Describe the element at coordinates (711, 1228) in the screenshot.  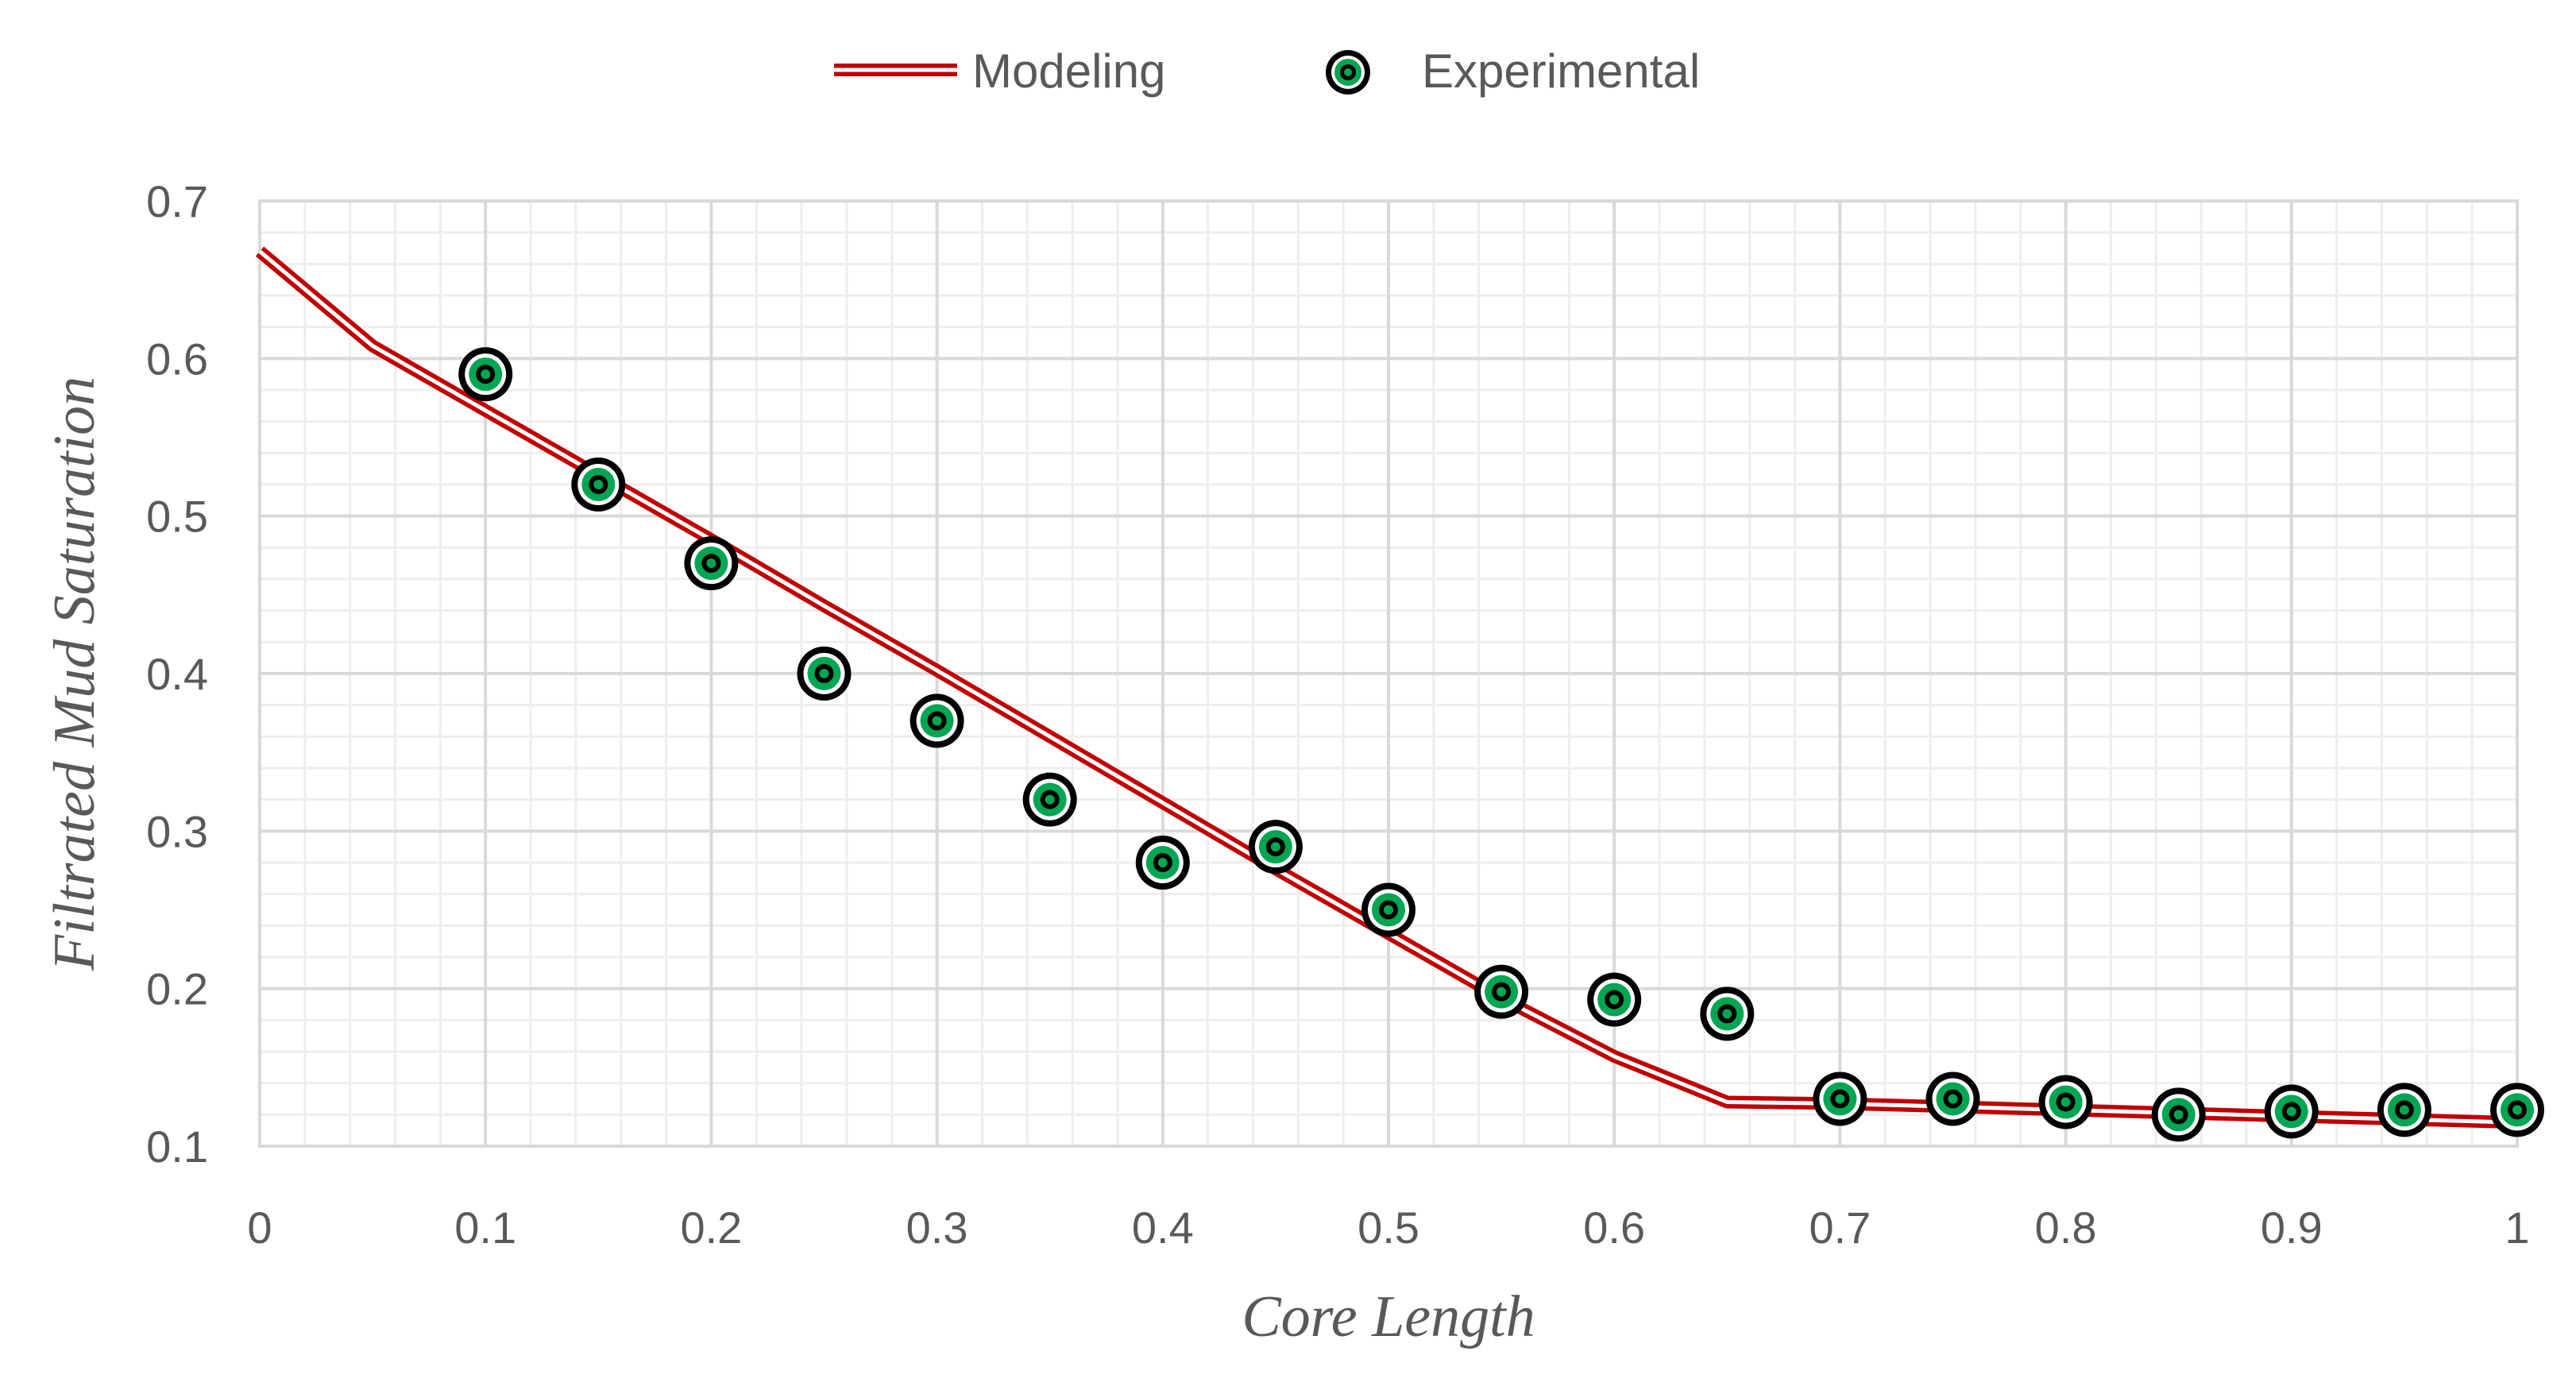
I see `x-tick-label: 0.2` at that location.